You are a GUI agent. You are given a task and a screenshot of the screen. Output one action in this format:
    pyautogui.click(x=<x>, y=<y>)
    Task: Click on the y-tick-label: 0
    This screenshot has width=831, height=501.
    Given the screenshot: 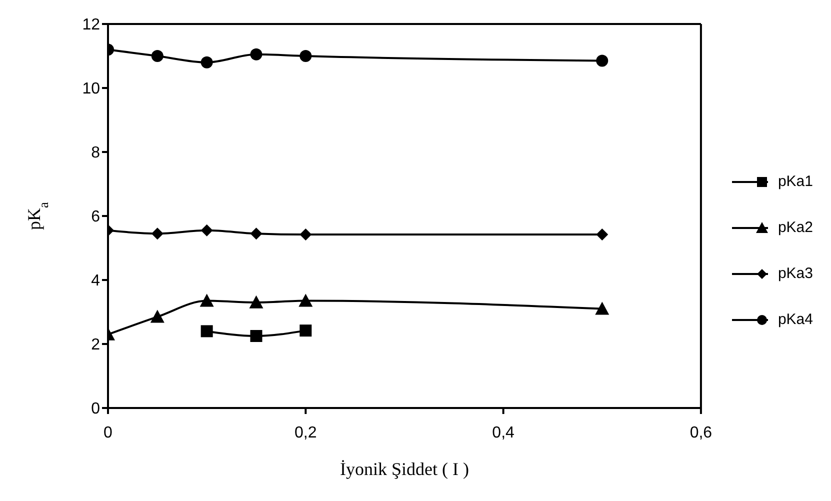 What is the action you would take?
    pyautogui.click(x=95, y=409)
    